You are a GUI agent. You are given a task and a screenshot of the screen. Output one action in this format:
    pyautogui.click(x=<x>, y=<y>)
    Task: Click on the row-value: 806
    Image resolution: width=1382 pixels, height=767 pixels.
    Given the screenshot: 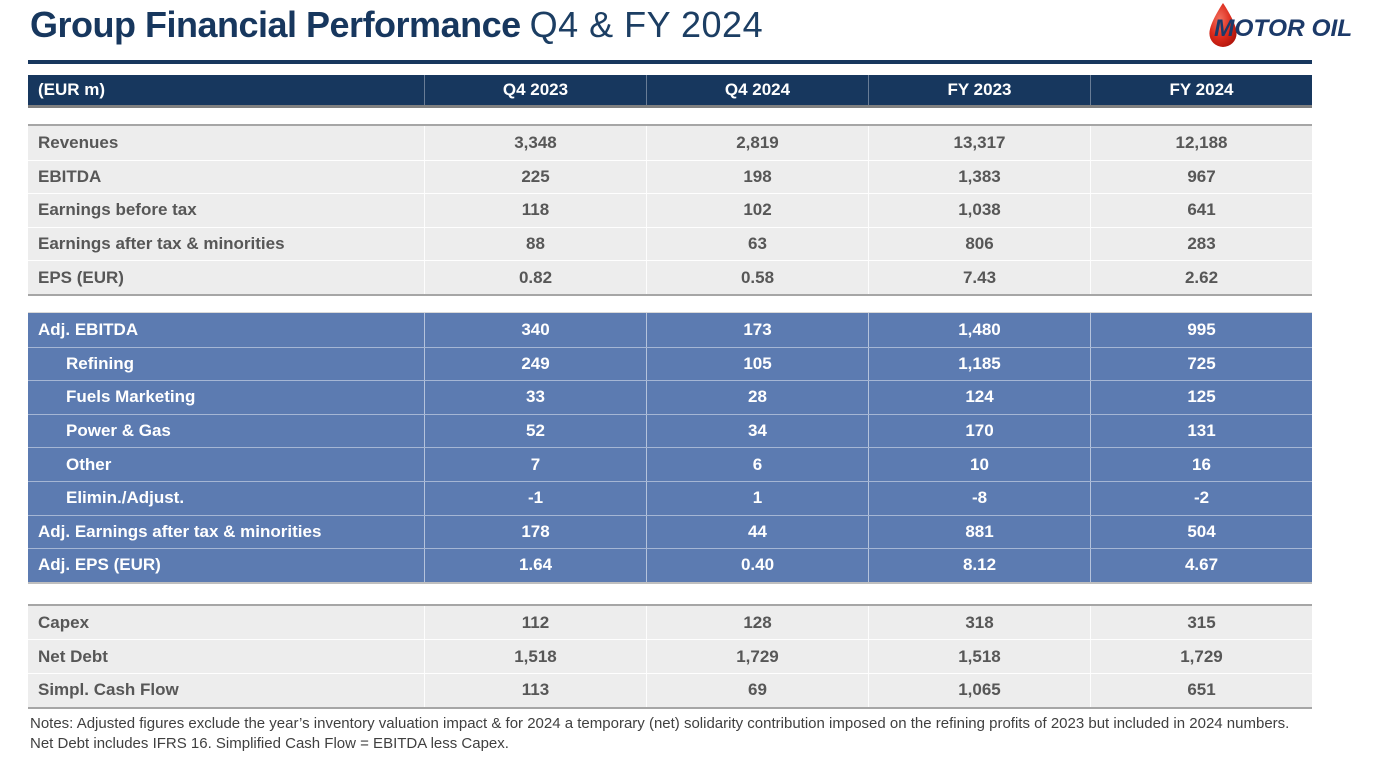 What is the action you would take?
    pyautogui.click(x=979, y=244)
    